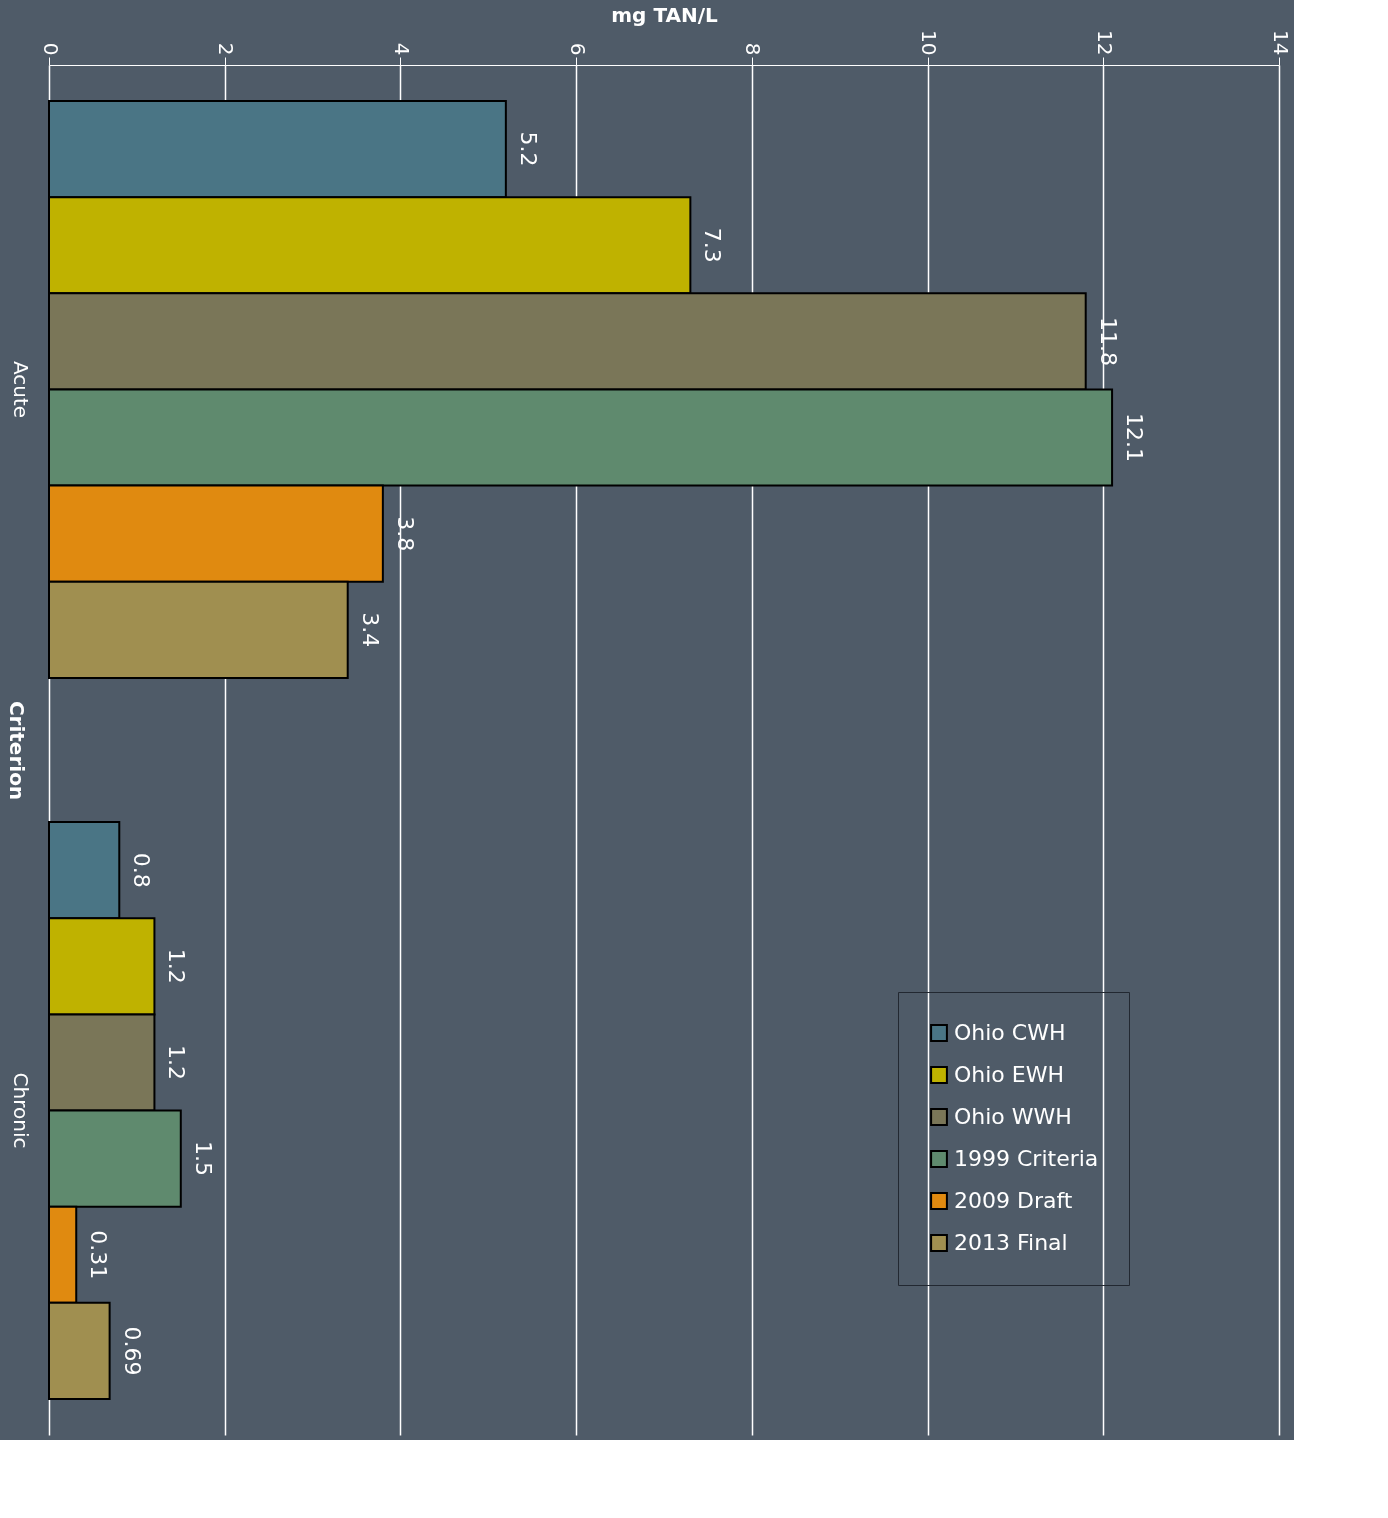 The height and width of the screenshot is (1518, 1388). Describe the element at coordinates (20, 389) in the screenshot. I see `y-tick-label: Acute` at that location.